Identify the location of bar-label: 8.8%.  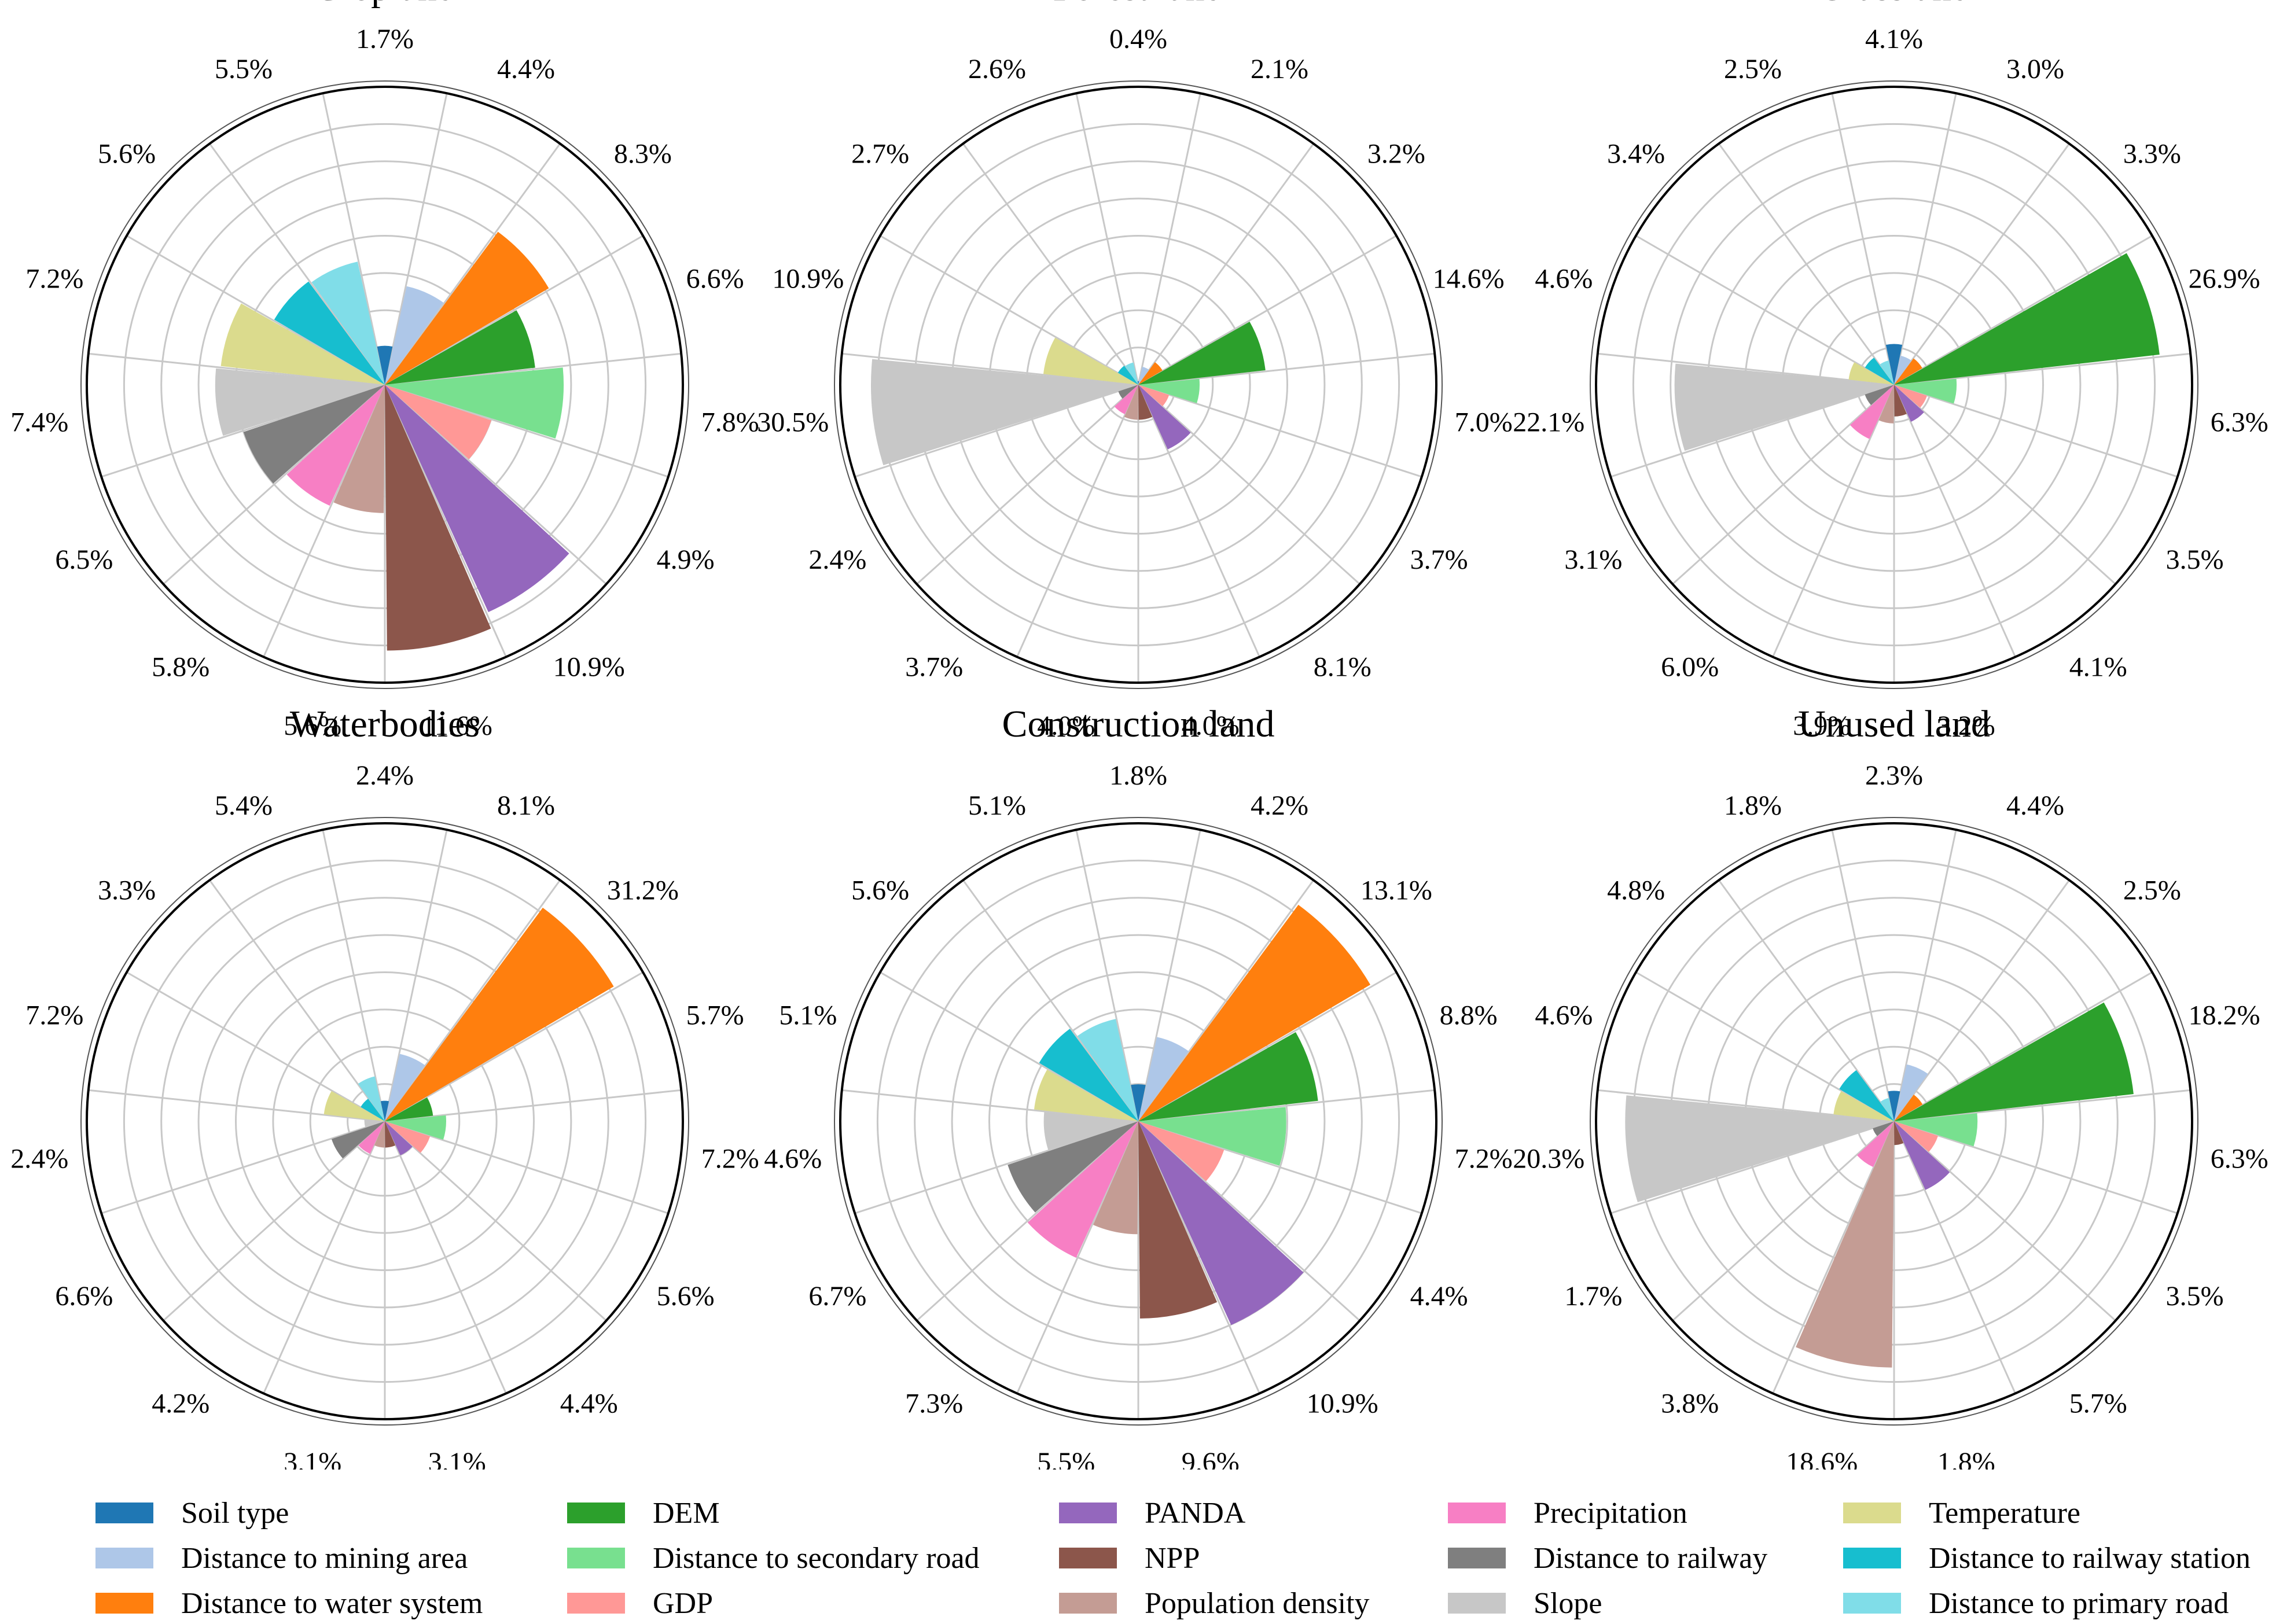
(1469, 1015).